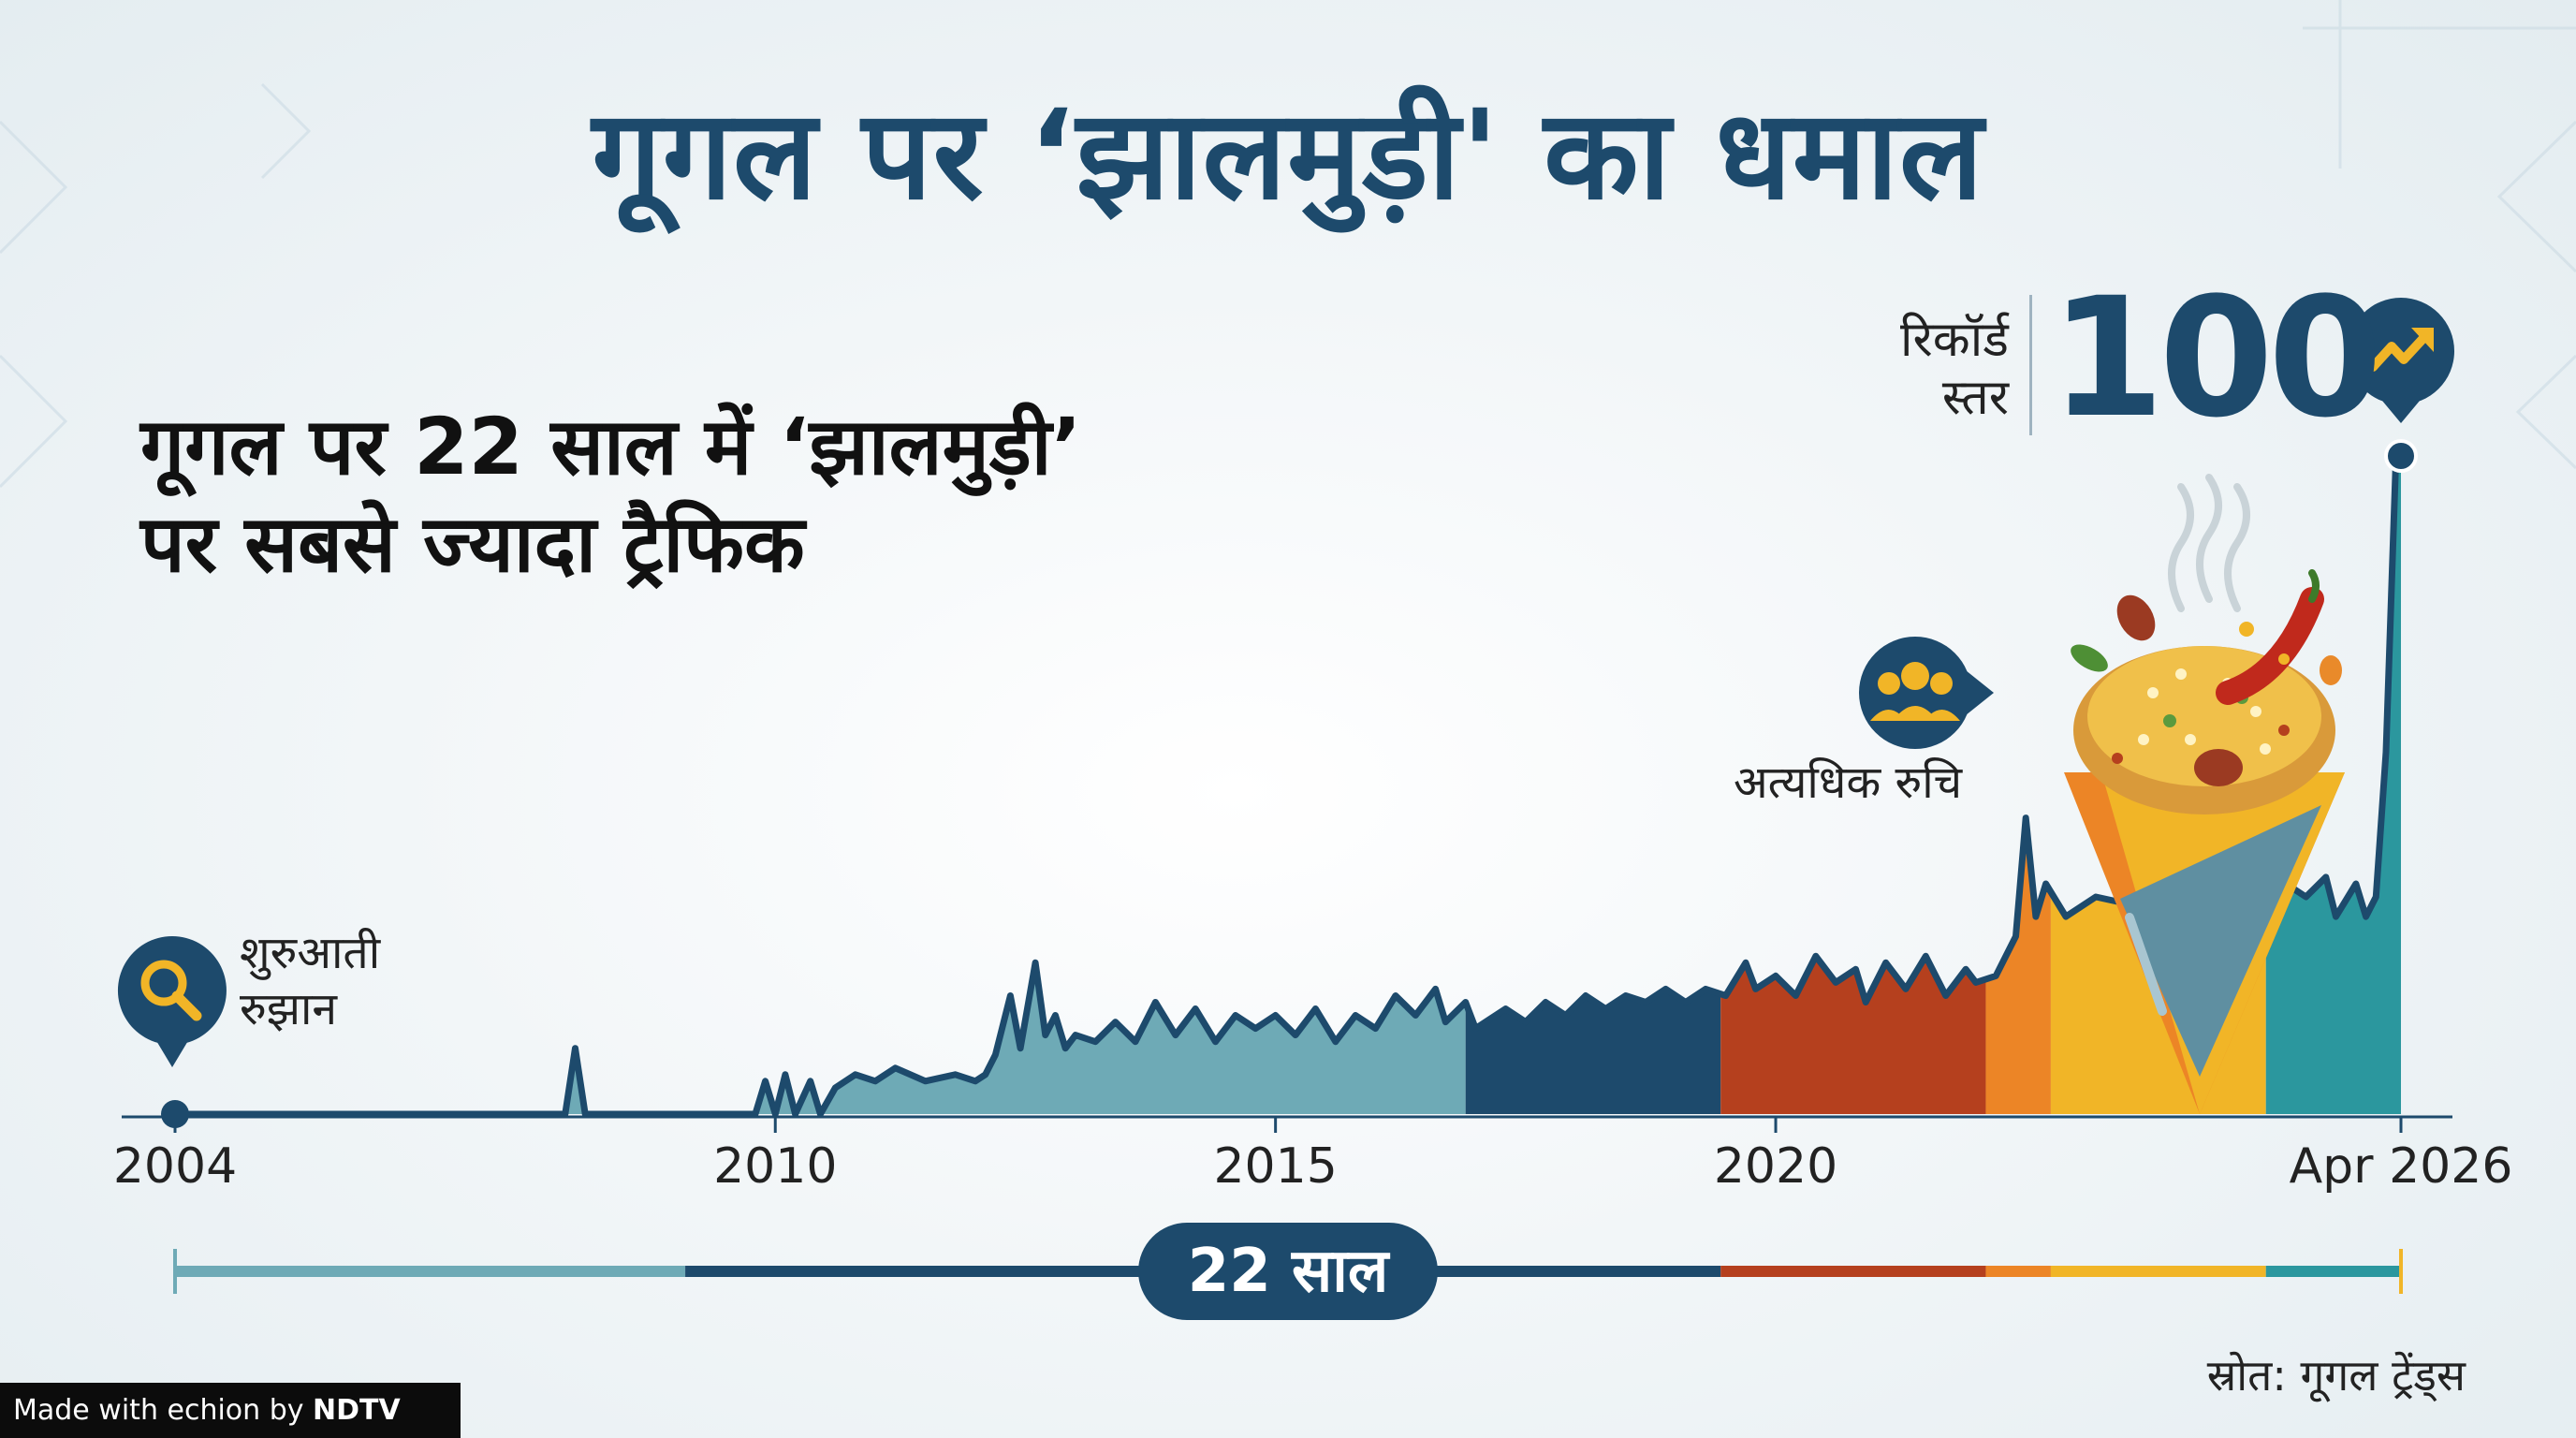 This screenshot has width=2576, height=1438. Describe the element at coordinates (1288, 1271) in the screenshot. I see `span-label: 22 साल` at that location.